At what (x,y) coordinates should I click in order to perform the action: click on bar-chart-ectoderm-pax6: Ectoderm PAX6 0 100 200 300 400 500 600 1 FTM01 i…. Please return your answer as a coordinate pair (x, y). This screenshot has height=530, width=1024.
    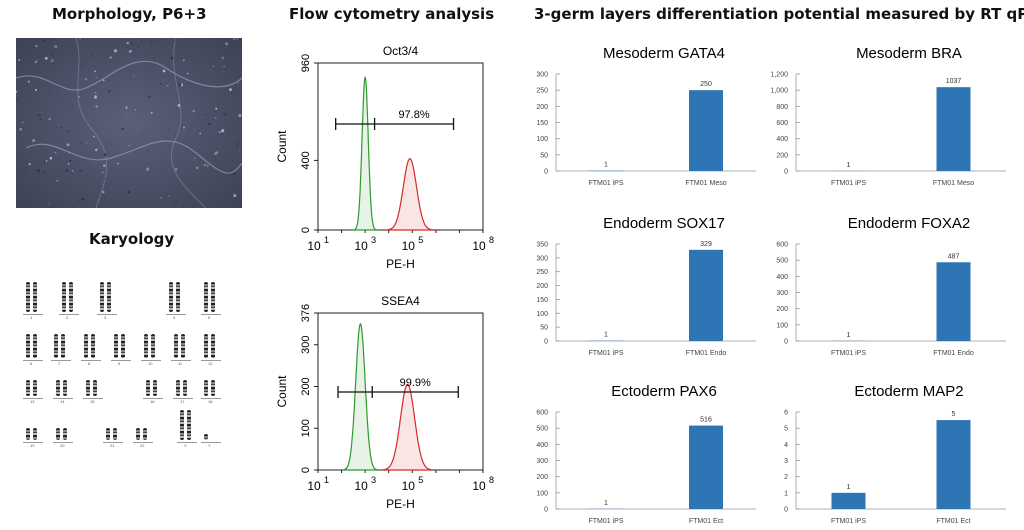
    Looking at the image, I should click on (646, 454).